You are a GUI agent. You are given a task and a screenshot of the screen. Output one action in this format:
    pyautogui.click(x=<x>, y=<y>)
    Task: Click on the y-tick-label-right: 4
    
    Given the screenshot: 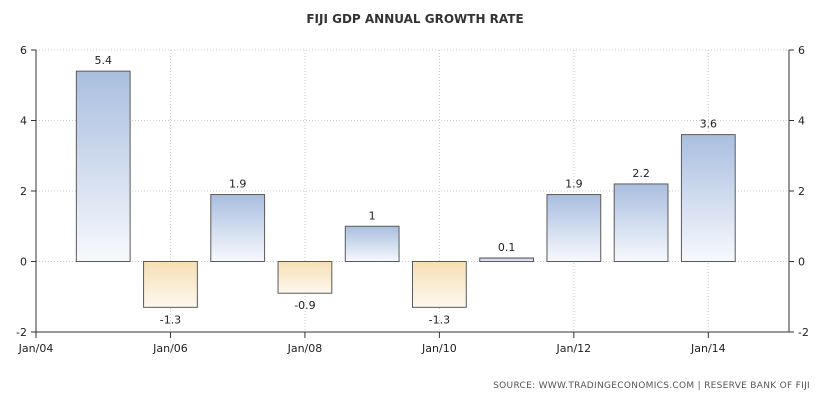 What is the action you would take?
    pyautogui.click(x=801, y=121)
    